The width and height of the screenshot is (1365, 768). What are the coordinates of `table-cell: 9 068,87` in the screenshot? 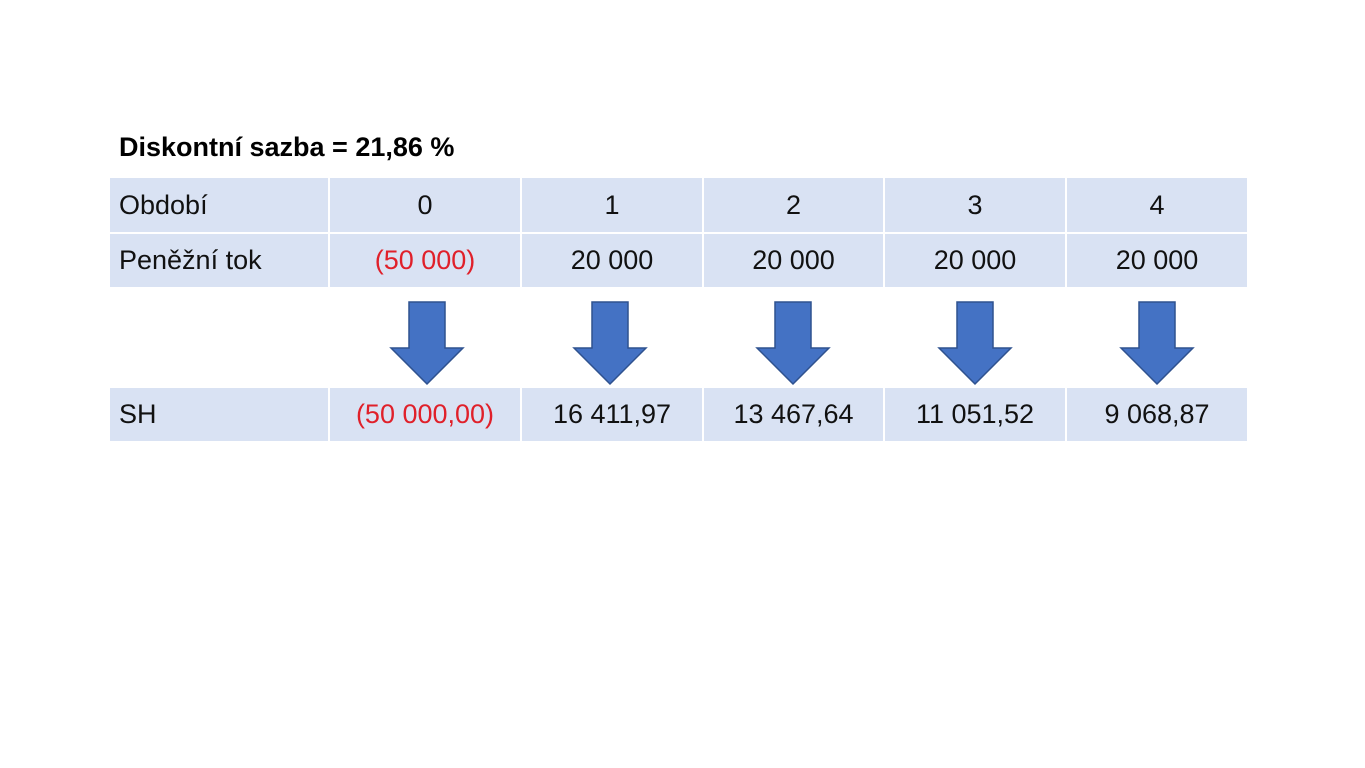 It's located at (1157, 414).